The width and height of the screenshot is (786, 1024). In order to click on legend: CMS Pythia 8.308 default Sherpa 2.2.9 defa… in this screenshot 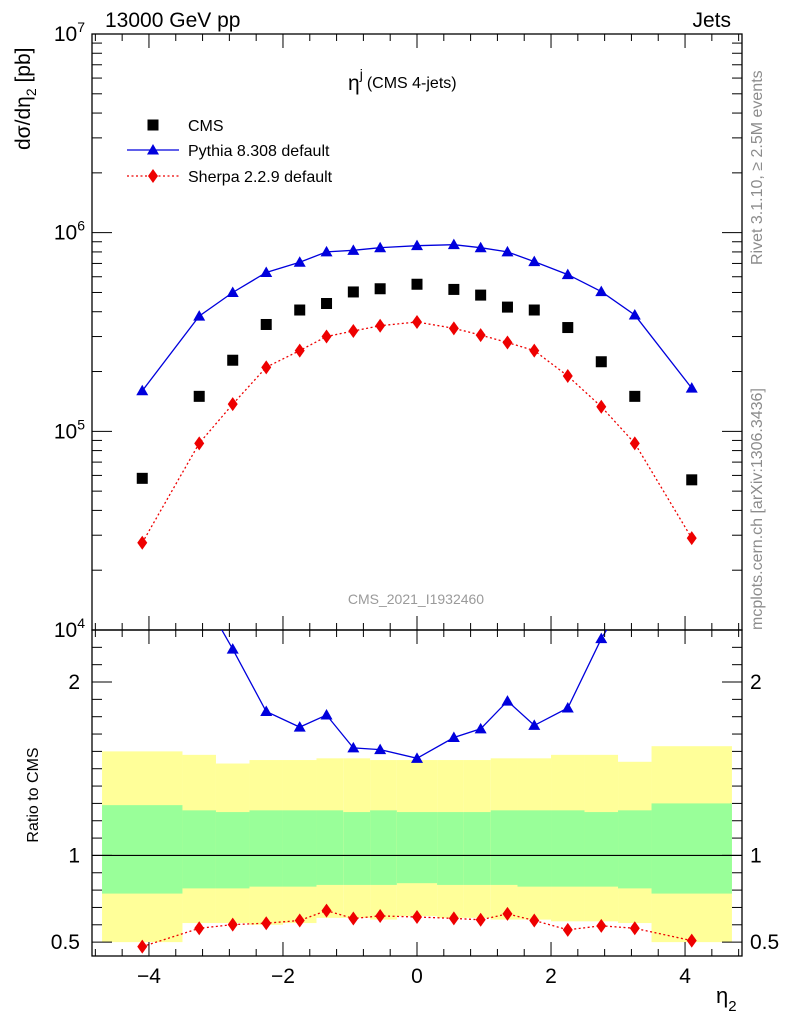, I will do `click(230, 152)`.